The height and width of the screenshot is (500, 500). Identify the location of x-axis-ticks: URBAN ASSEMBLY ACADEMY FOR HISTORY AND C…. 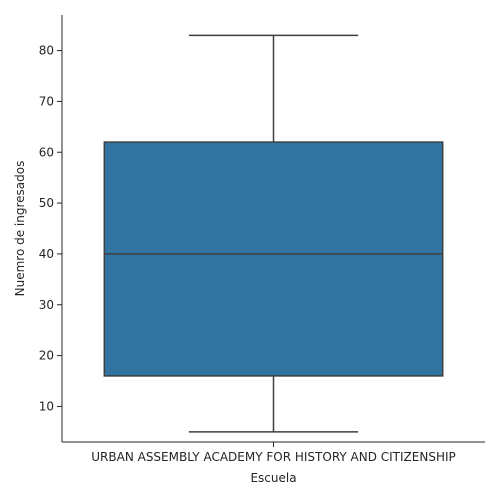
(273, 453).